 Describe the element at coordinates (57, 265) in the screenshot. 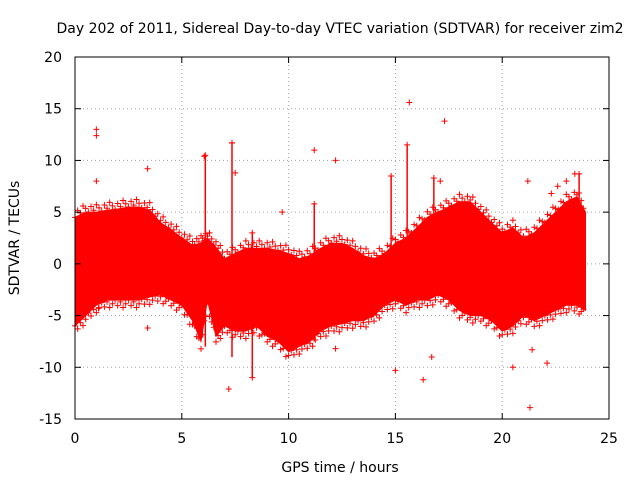

I see `y-tick-label: 0` at that location.